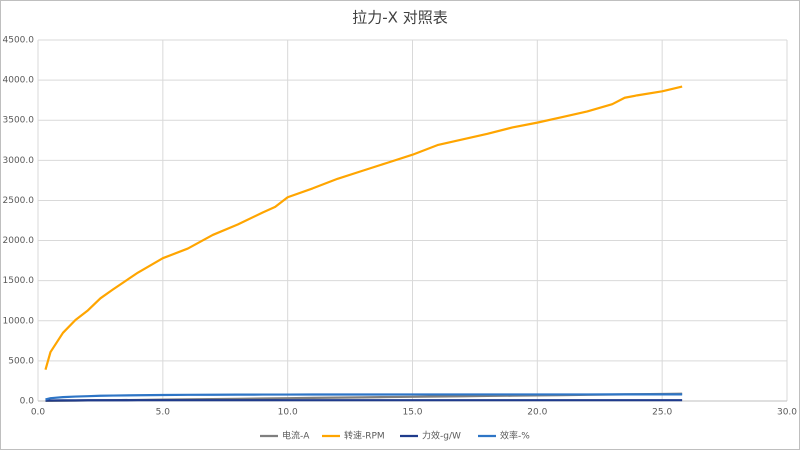 This screenshot has width=800, height=454. Describe the element at coordinates (515, 436) in the screenshot. I see `legend-label: 效率-%` at that location.